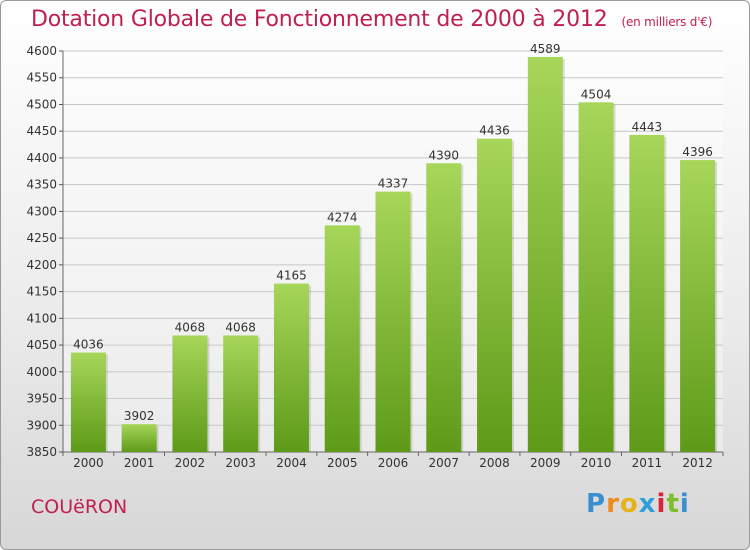 The width and height of the screenshot is (750, 550). Describe the element at coordinates (139, 416) in the screenshot. I see `data-label: 3902` at that location.